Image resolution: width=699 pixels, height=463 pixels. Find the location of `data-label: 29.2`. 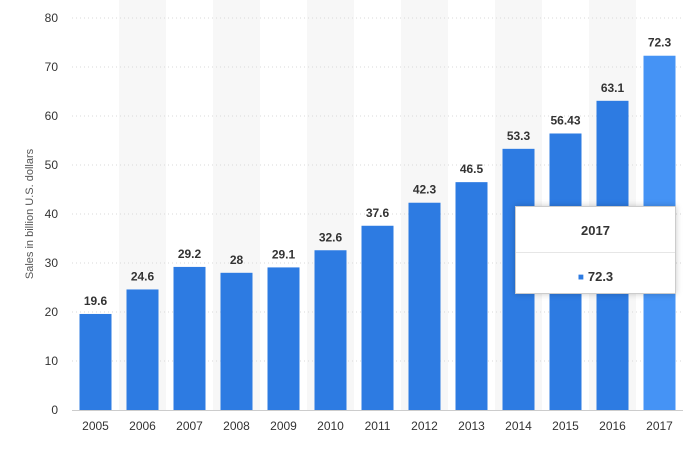

data-label: 29.2 is located at coordinates (190, 254).